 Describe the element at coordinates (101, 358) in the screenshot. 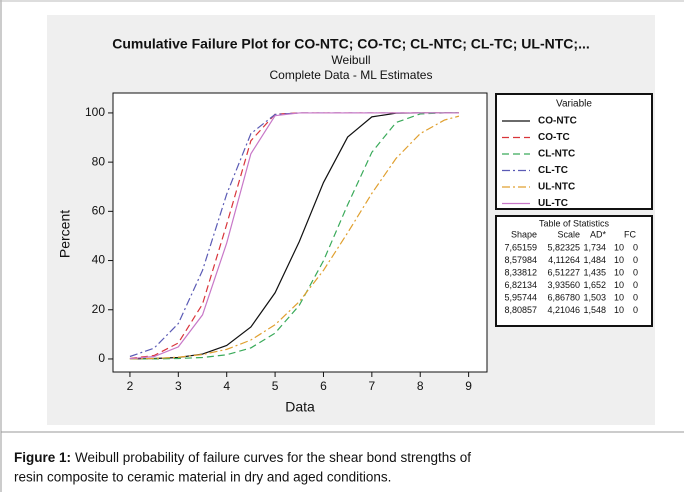

I see `y-tick-label: 0` at that location.